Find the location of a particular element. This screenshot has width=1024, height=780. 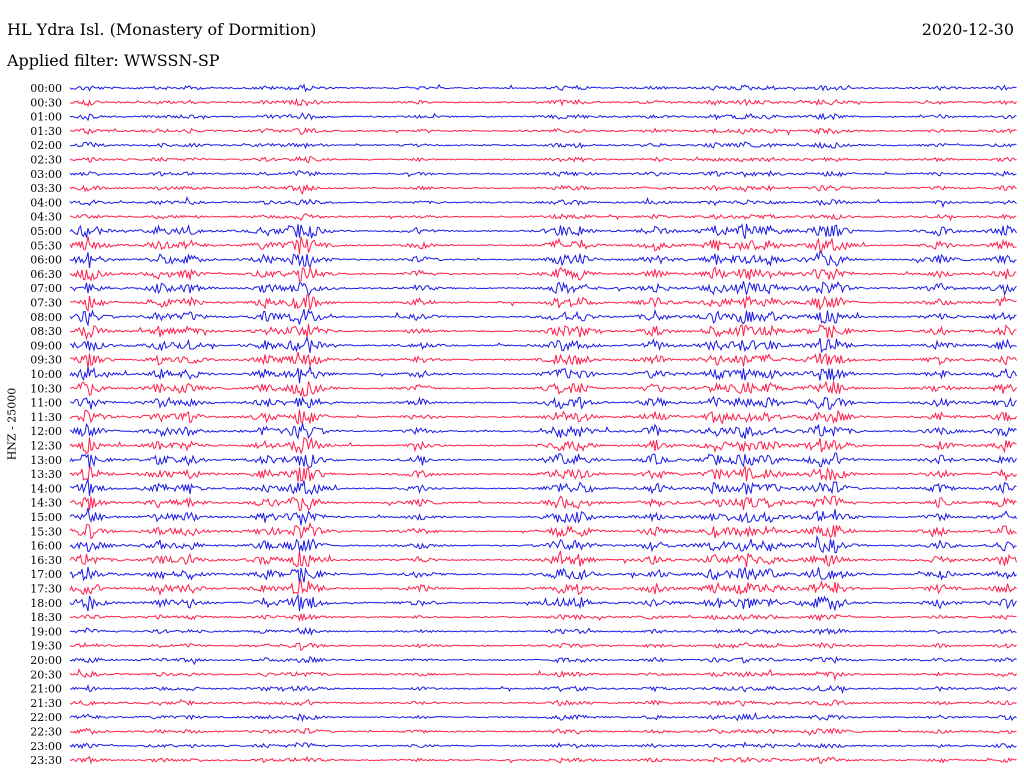

time-tick-label: 17:30 is located at coordinates (46, 589).